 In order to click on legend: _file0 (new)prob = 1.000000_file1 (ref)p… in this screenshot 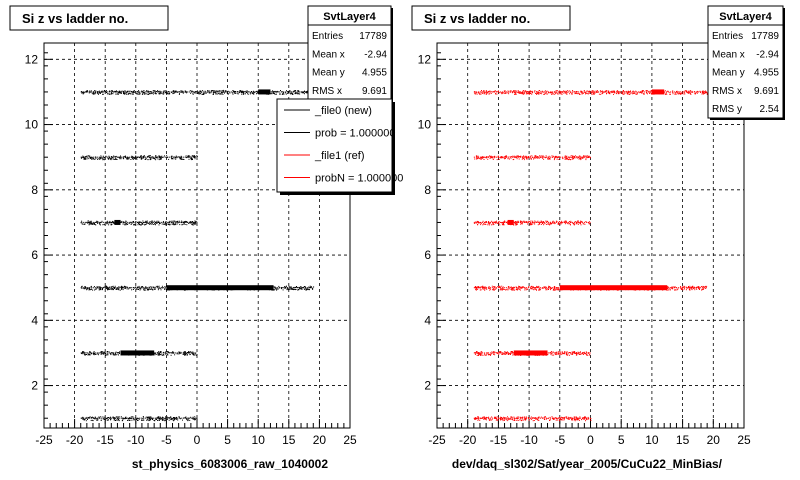, I will do `click(339, 146)`.